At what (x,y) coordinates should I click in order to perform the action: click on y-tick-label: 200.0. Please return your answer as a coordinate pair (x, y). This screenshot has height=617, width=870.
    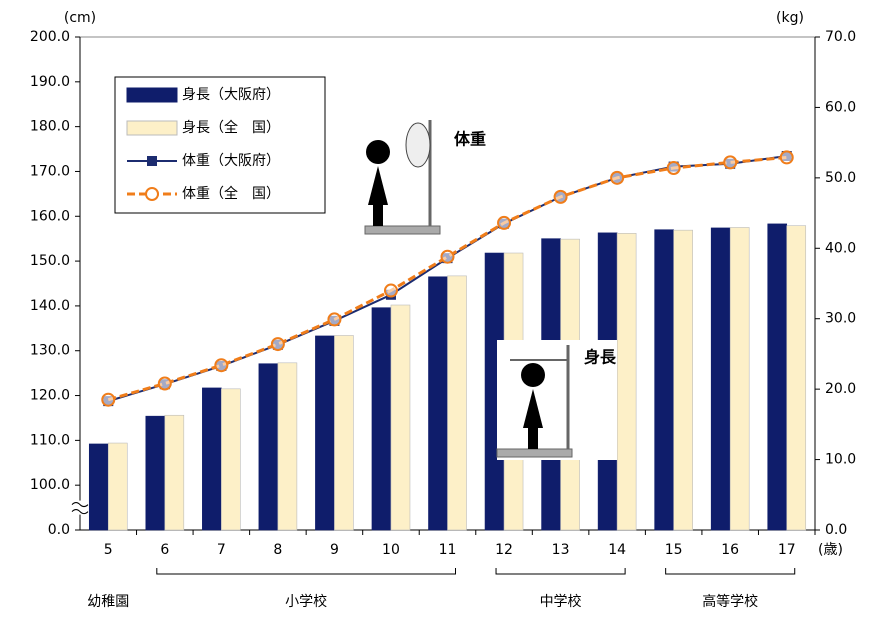
    Looking at the image, I should click on (50, 37).